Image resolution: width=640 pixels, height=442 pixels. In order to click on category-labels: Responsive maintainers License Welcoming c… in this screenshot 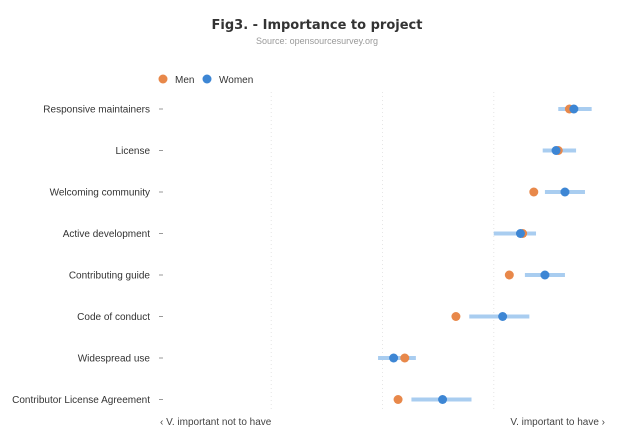, I will do `click(81, 256)`.